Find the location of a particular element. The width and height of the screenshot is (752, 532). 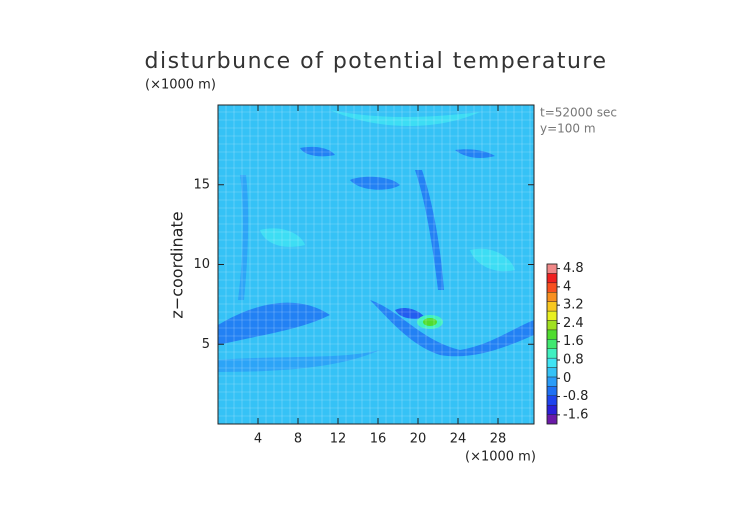

y-unit: (×1000 m) is located at coordinates (180, 85).